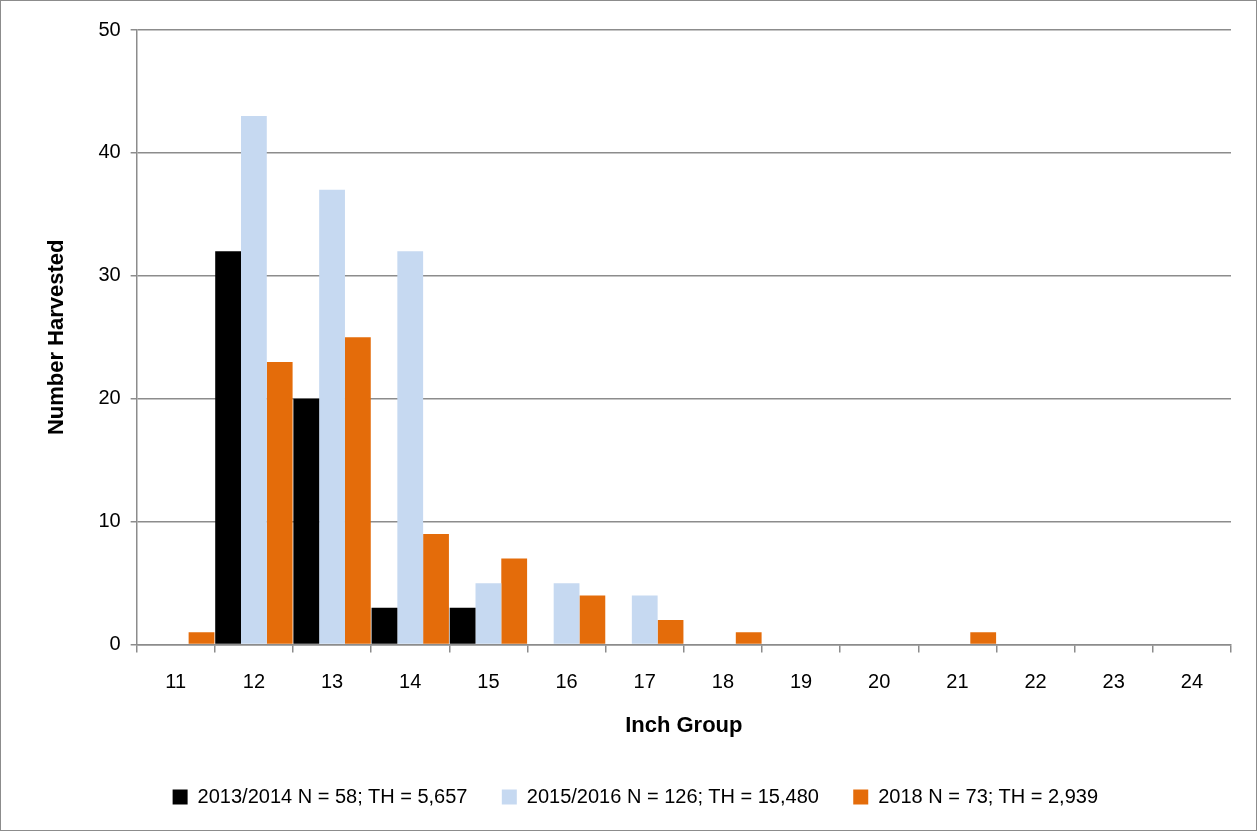  Describe the element at coordinates (109, 520) in the screenshot. I see `y-tick-label: 10` at that location.